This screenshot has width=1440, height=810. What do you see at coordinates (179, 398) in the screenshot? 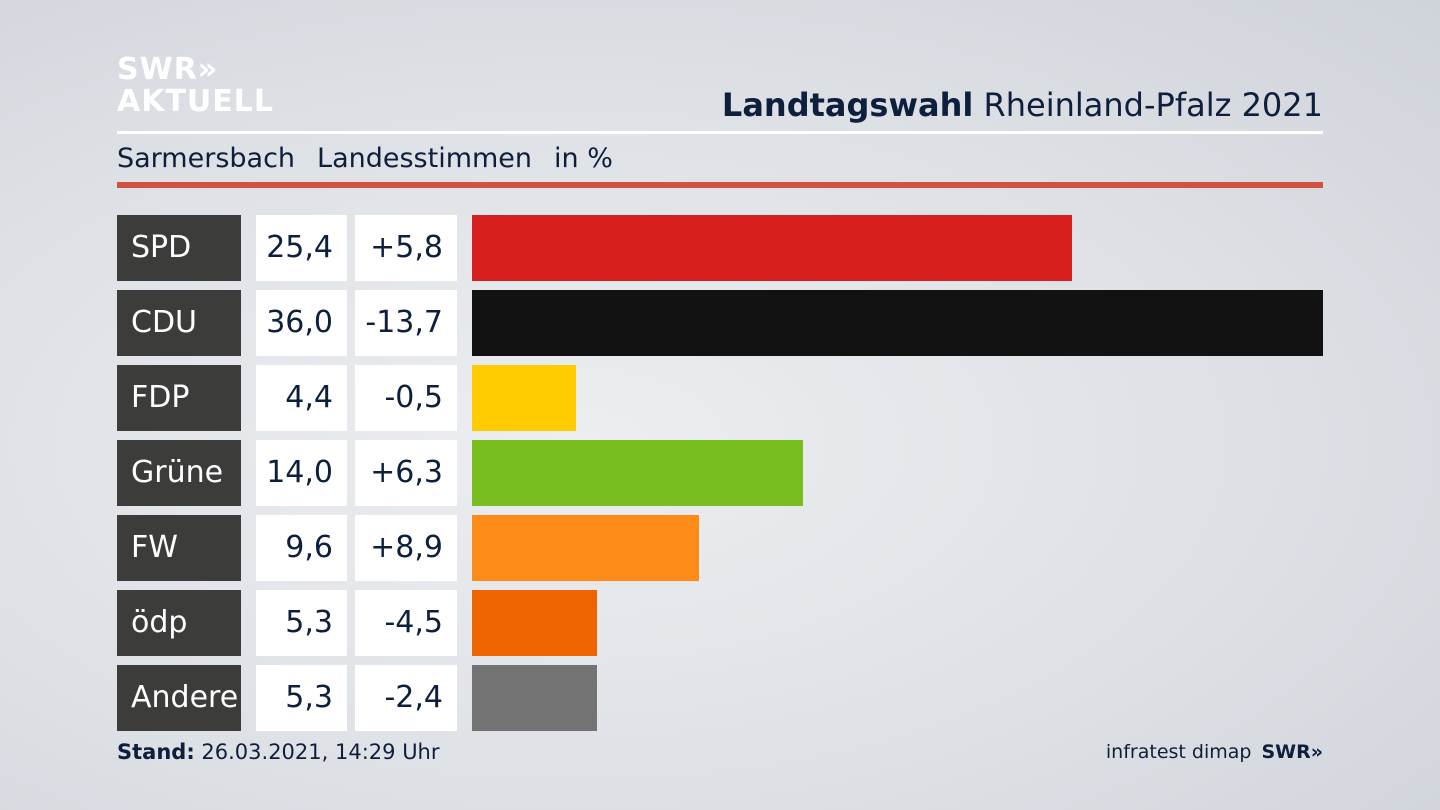
I see `category-label: FDP` at bounding box center [179, 398].